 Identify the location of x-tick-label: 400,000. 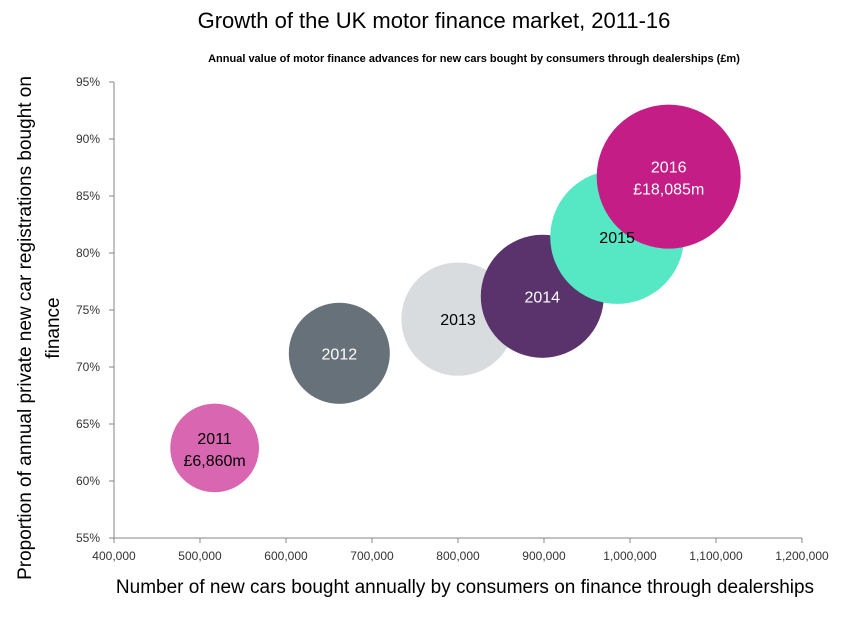
(114, 556).